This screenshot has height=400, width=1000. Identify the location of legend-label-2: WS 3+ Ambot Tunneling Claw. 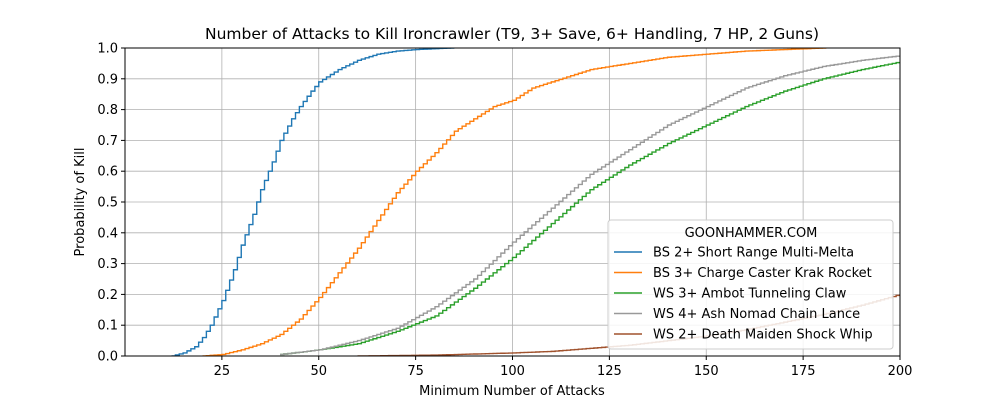
(750, 294).